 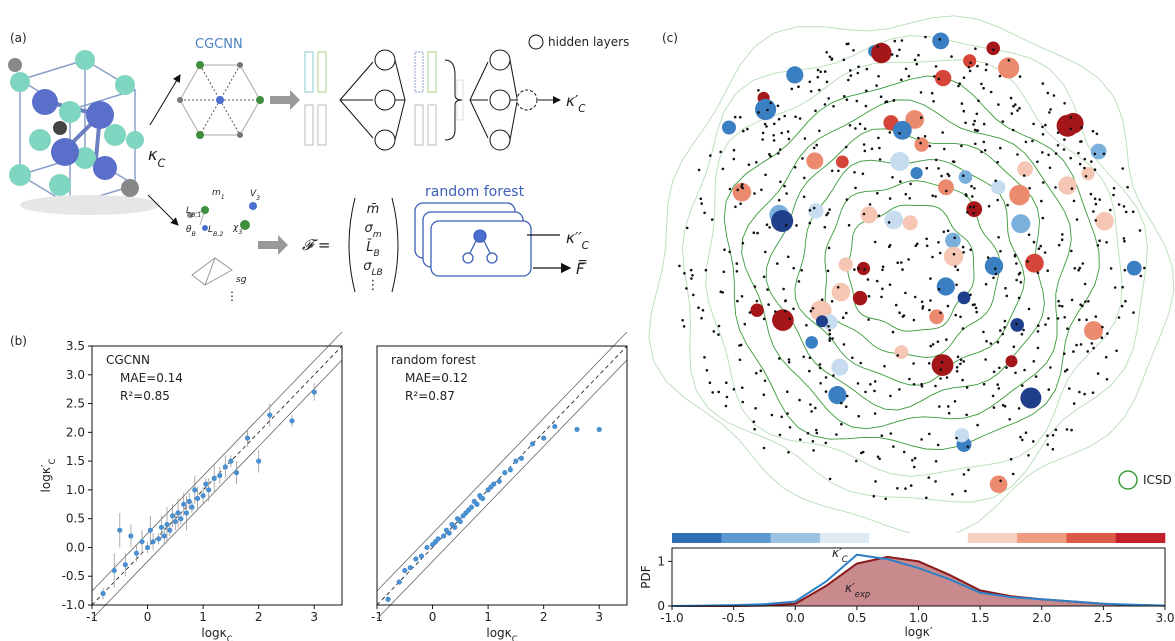 What do you see at coordinates (576, 103) in the screenshot?
I see `kappa-c-prime: κ′C` at bounding box center [576, 103].